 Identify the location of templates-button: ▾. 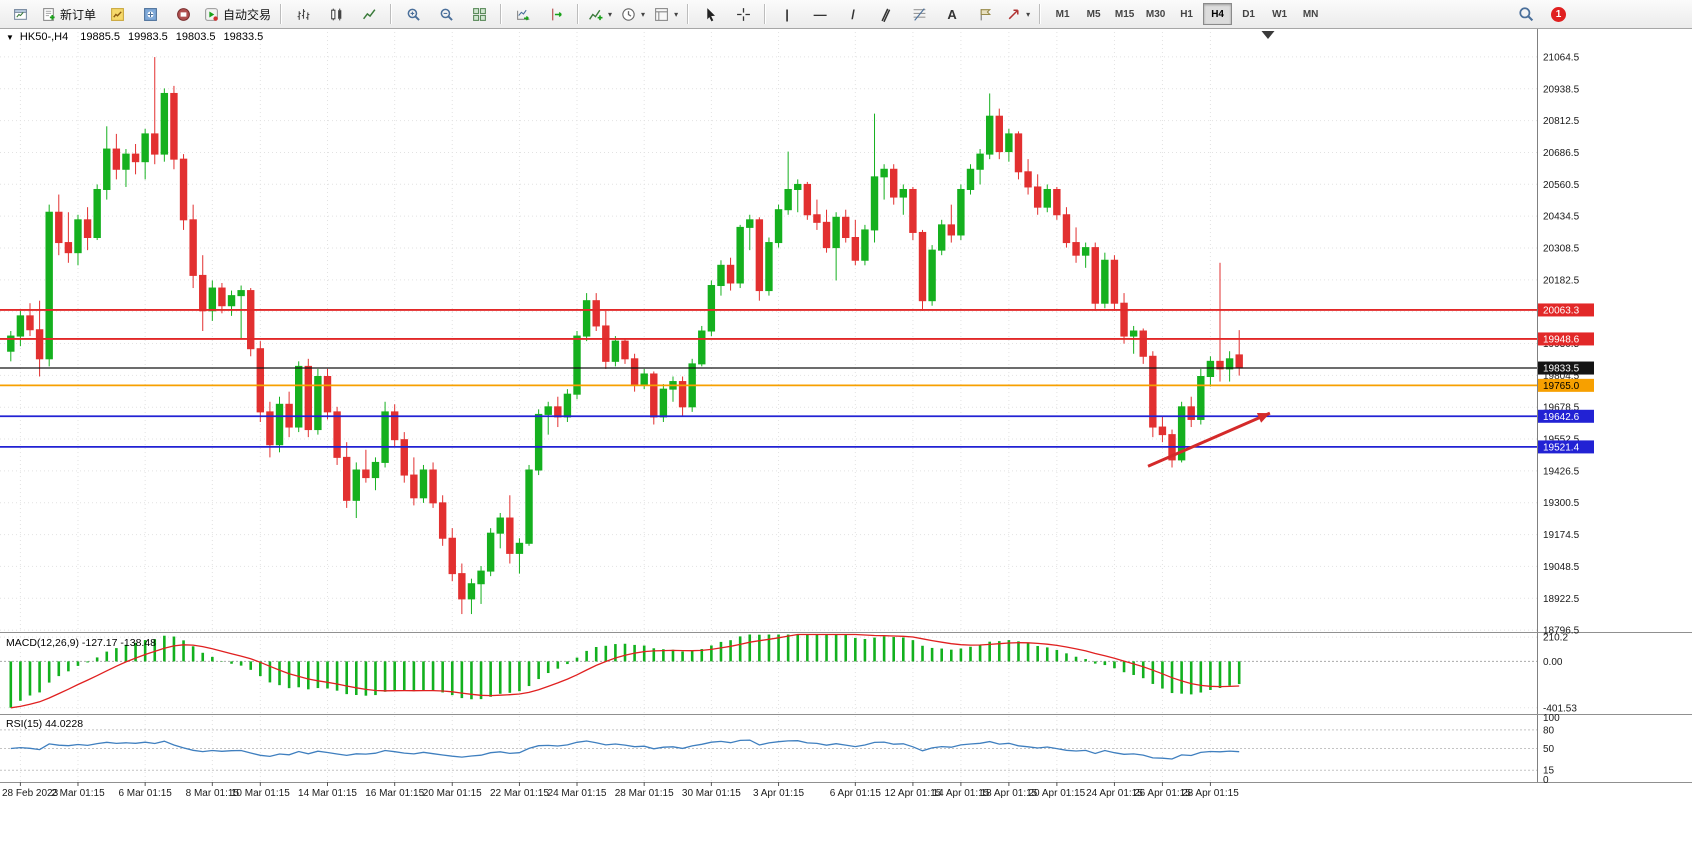
(666, 14).